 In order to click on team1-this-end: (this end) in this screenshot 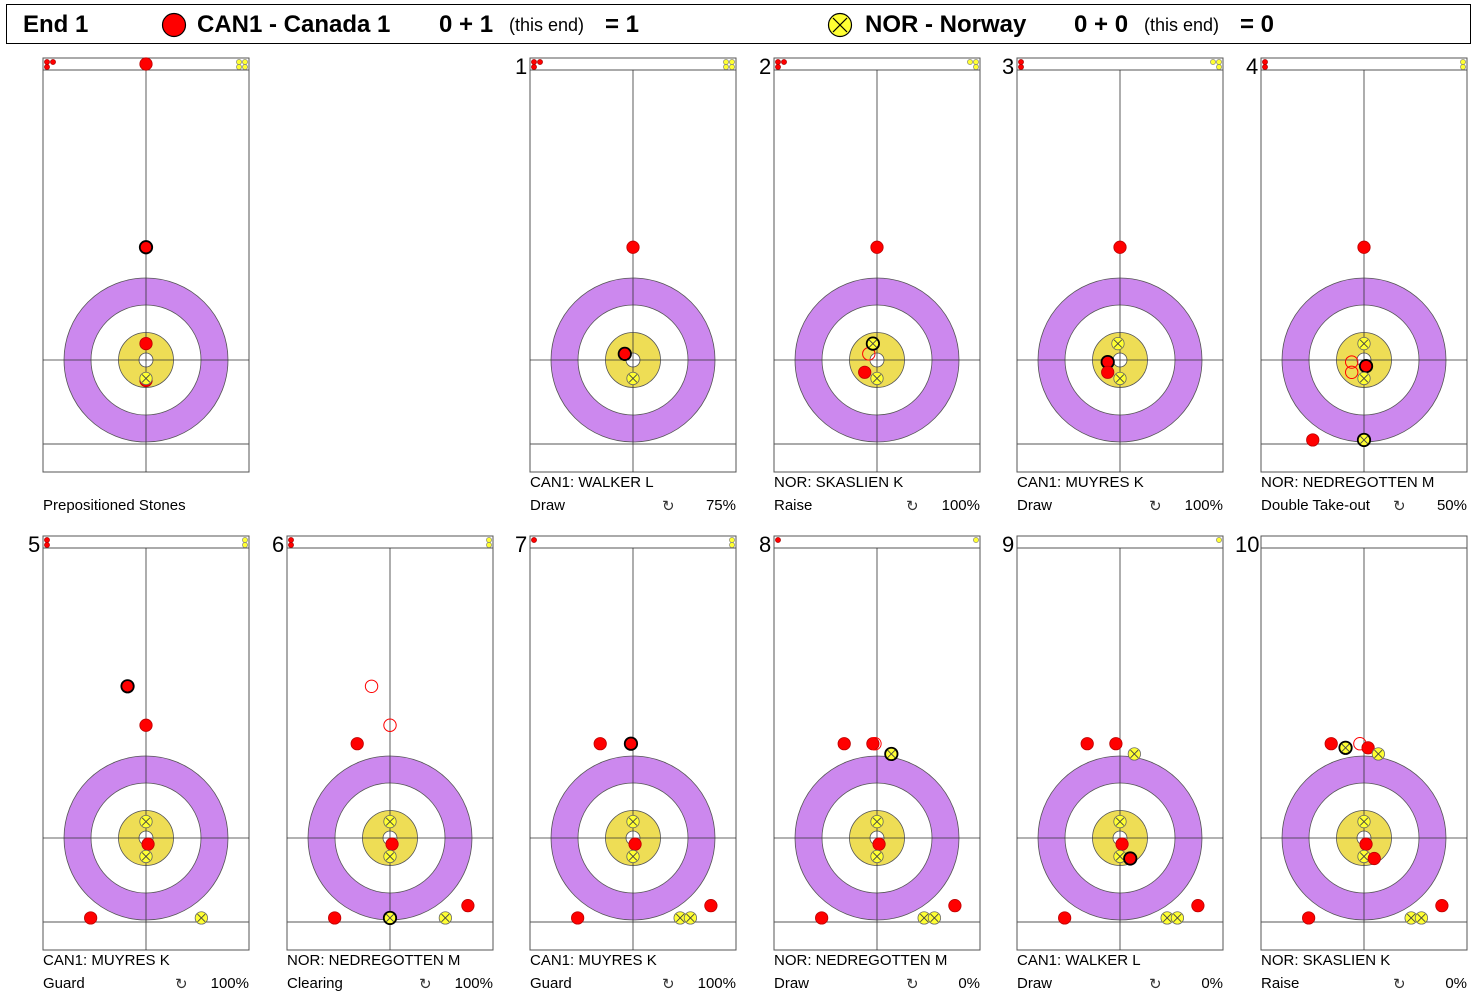, I will do `click(547, 25)`.